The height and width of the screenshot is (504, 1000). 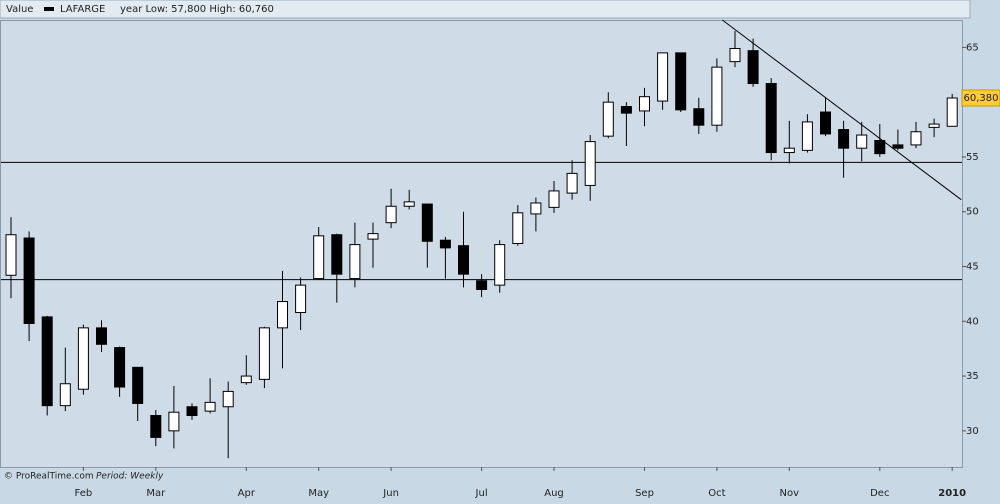 I want to click on x-tick-label: Dec, so click(x=879, y=493).